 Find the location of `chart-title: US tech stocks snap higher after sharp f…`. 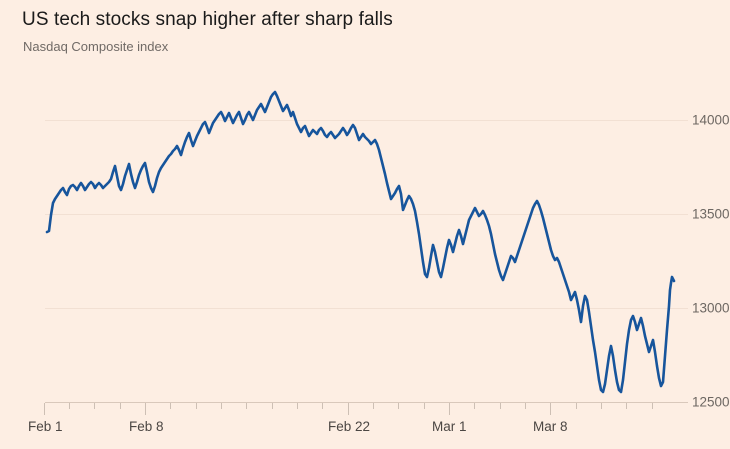

chart-title: US tech stocks snap higher after sharp f… is located at coordinates (207, 19).